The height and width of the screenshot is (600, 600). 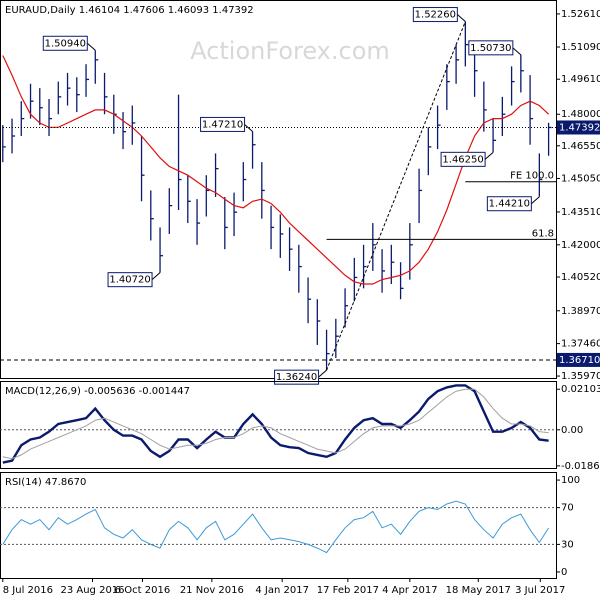 I want to click on annotation-label: 1.50730, so click(x=490, y=48).